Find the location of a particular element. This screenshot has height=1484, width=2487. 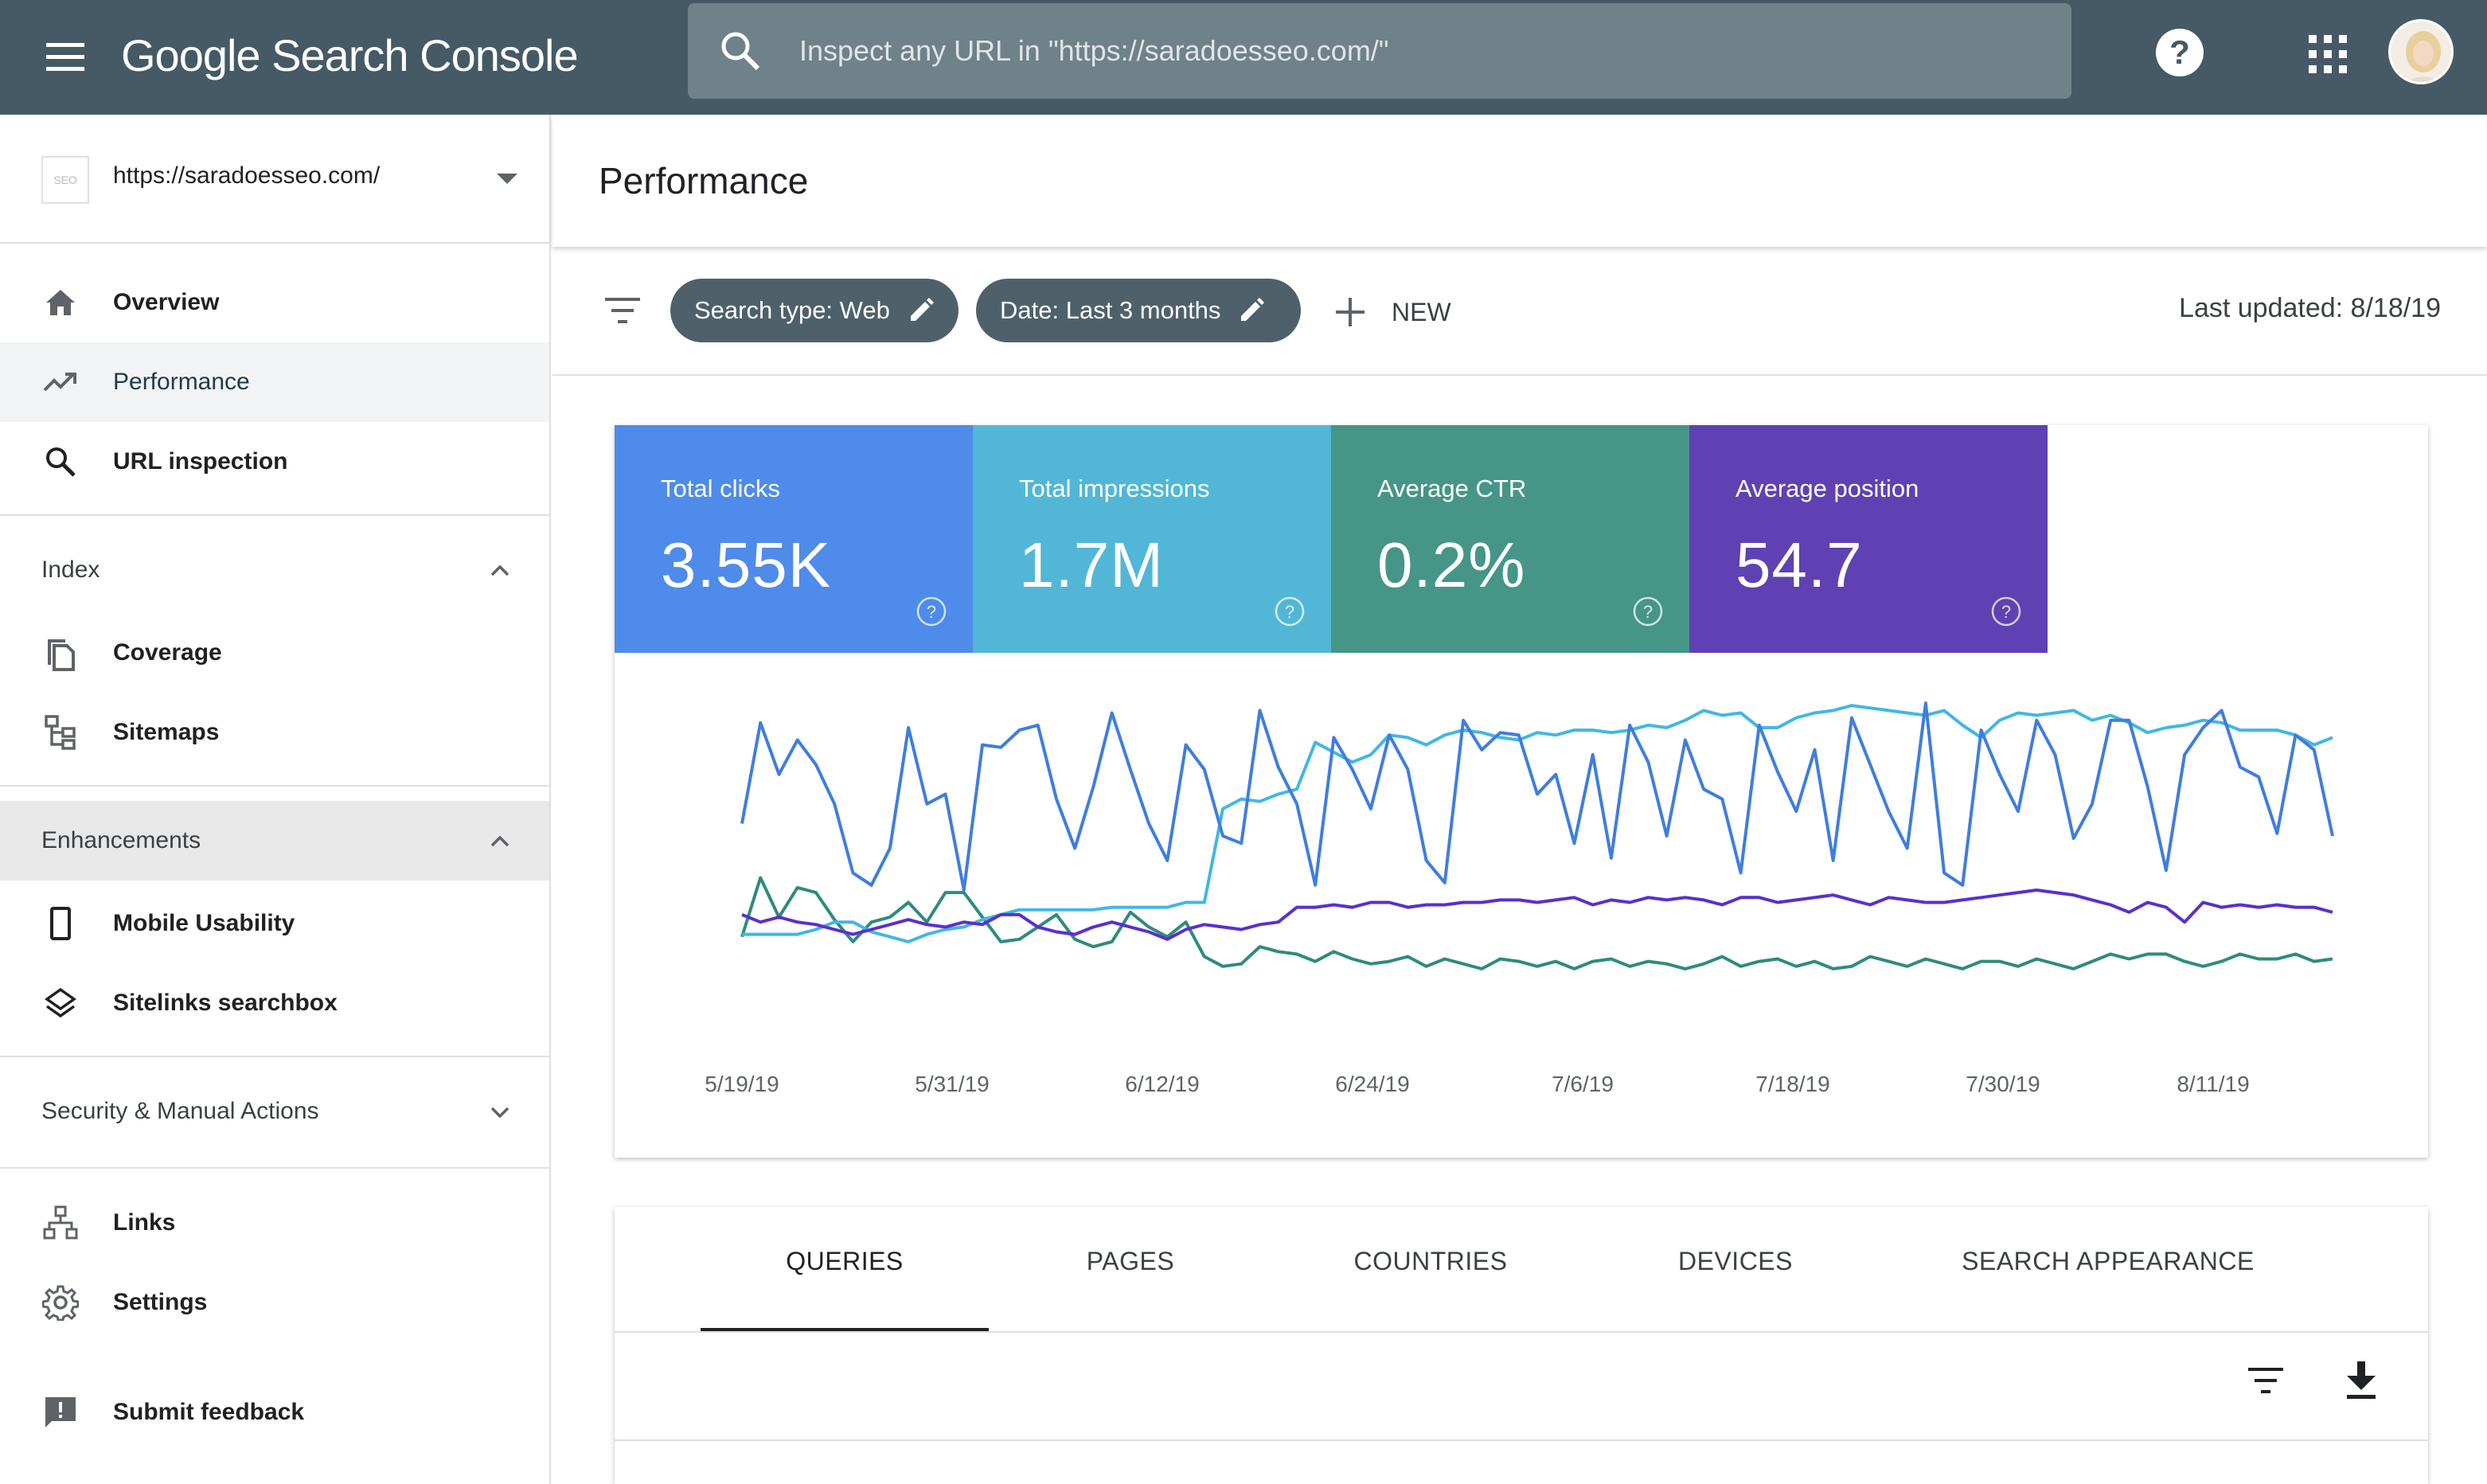

sidebar-item-sitelinks-searchbox: Sitelinks searchbox is located at coordinates (274, 1003).